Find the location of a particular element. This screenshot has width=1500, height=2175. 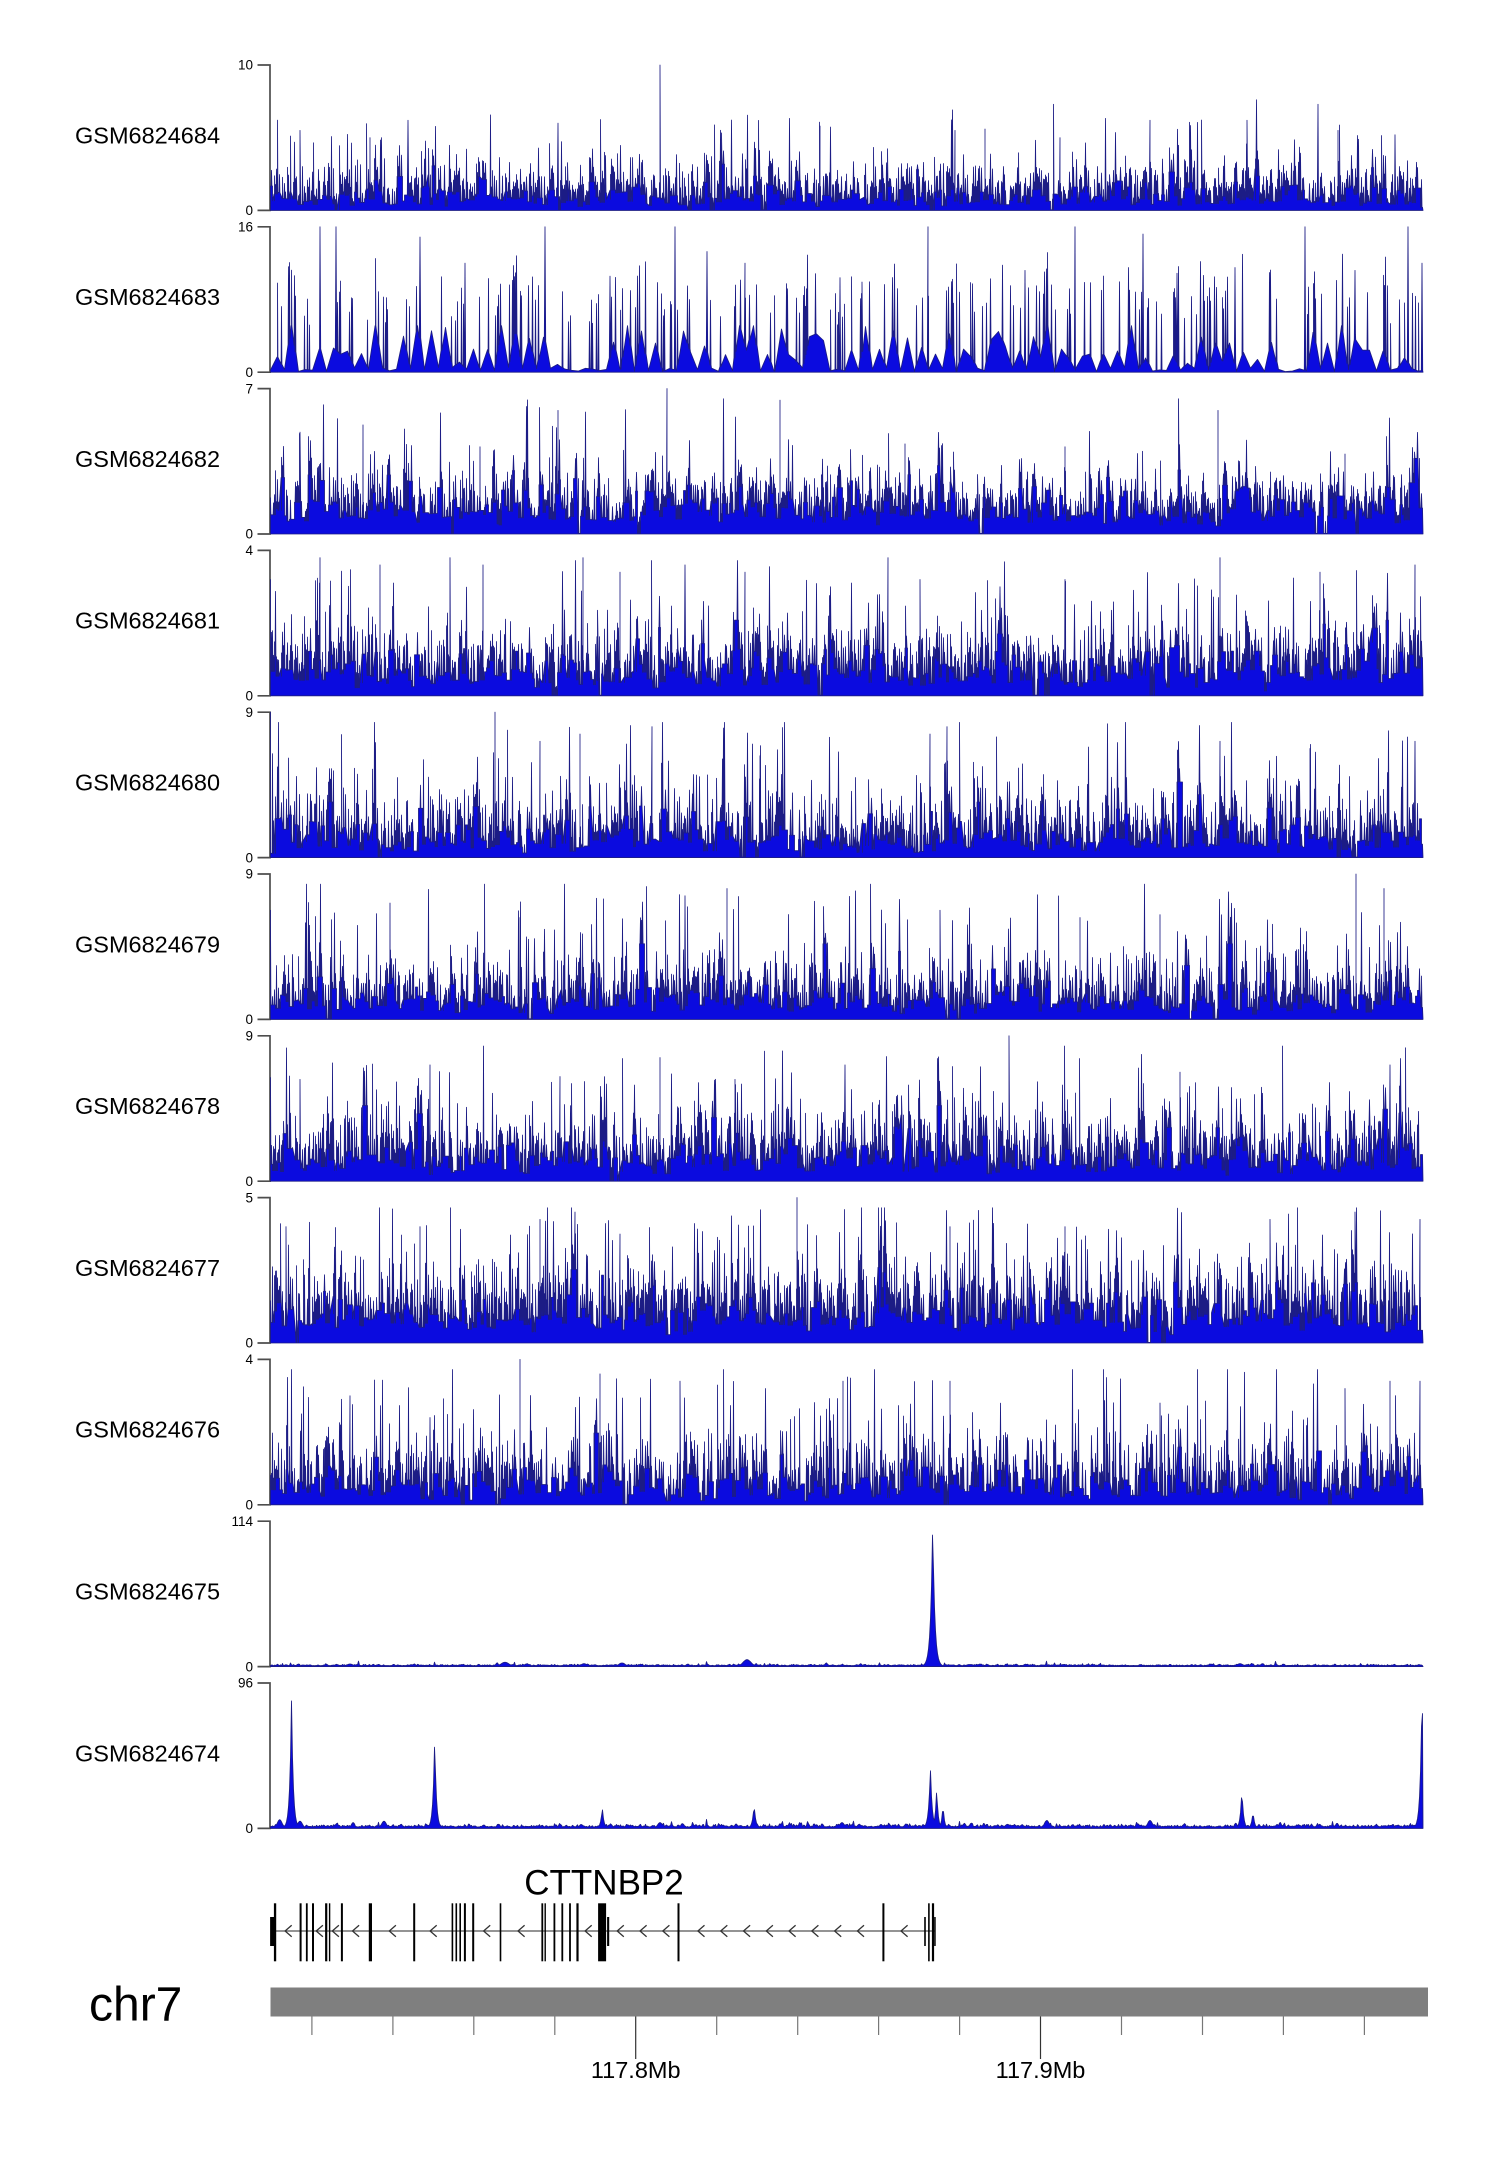

svg-text: GSM6824684 is located at coordinates (147, 135).